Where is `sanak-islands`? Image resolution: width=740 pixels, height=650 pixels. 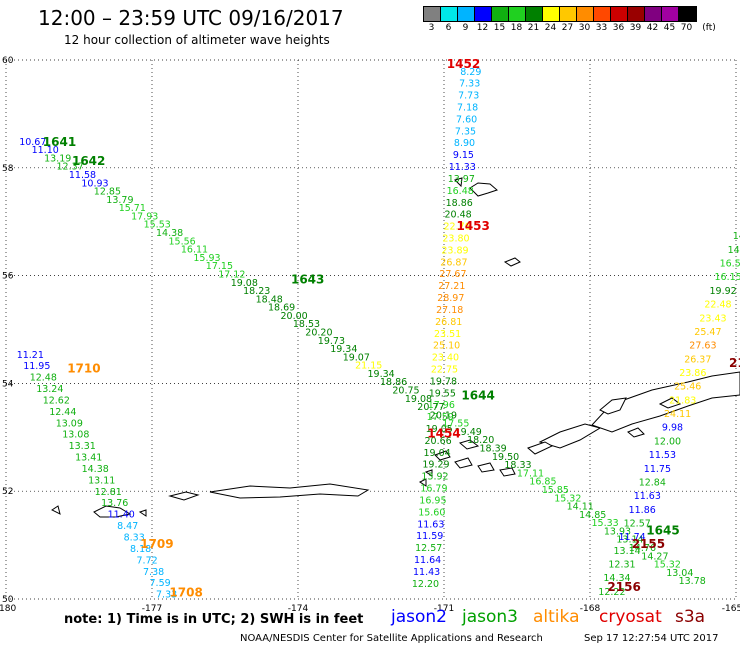
sanak-islands is located at coordinates (636, 432).